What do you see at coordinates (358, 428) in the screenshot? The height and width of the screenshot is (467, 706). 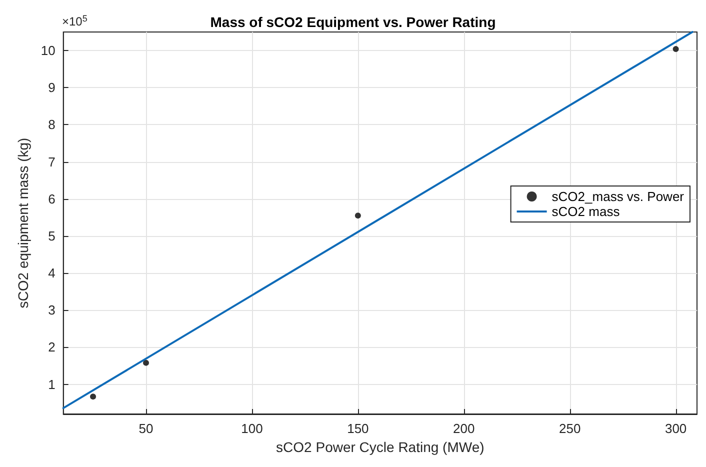 I see `x-tick-label: 150` at bounding box center [358, 428].